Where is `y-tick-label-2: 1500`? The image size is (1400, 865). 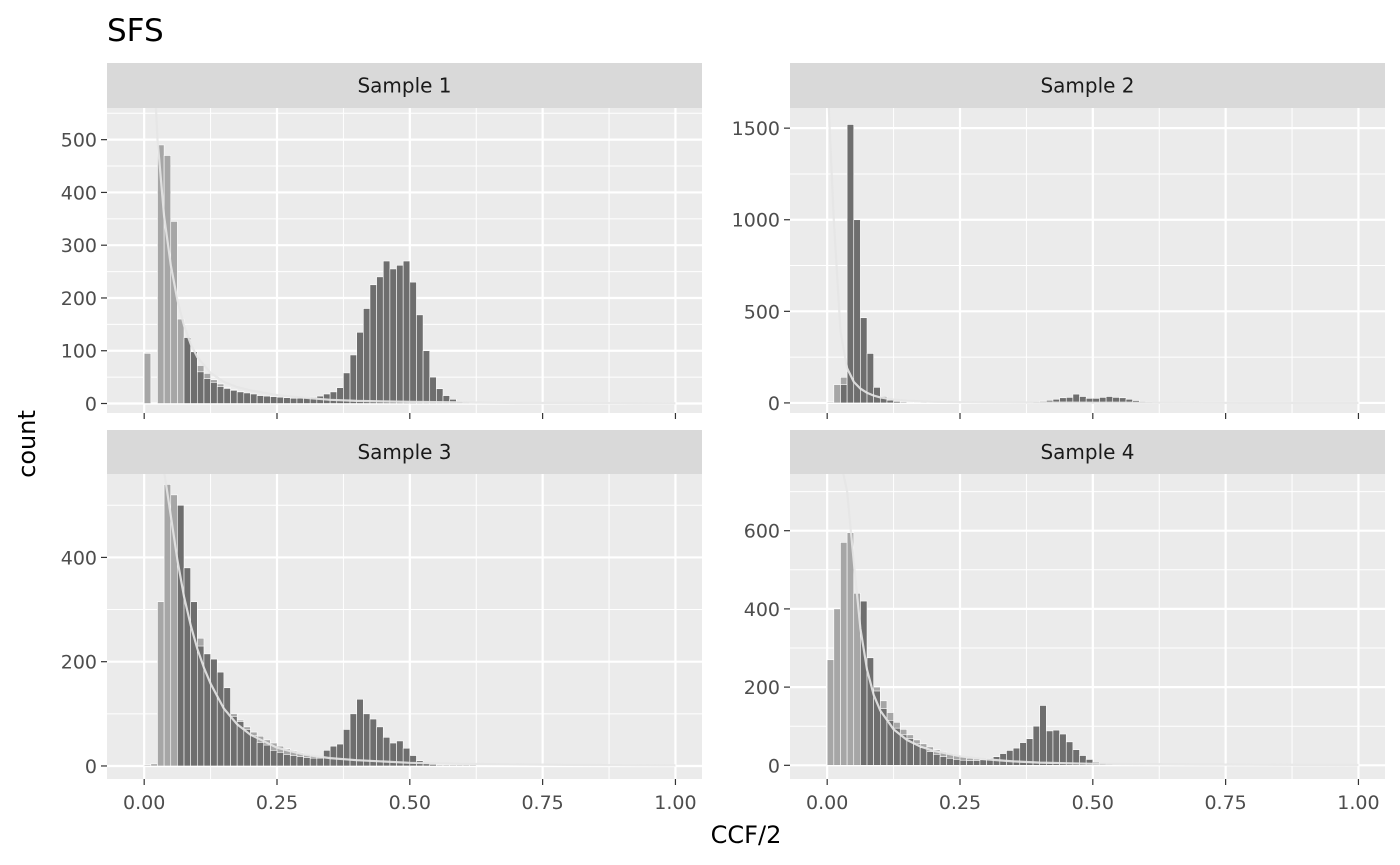
y-tick-label-2: 1500 is located at coordinates (756, 129).